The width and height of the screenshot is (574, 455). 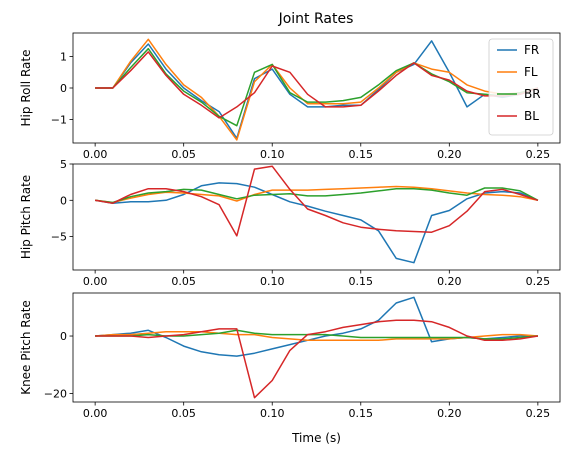 I want to click on x-axis-label: Time (s), so click(x=316, y=438).